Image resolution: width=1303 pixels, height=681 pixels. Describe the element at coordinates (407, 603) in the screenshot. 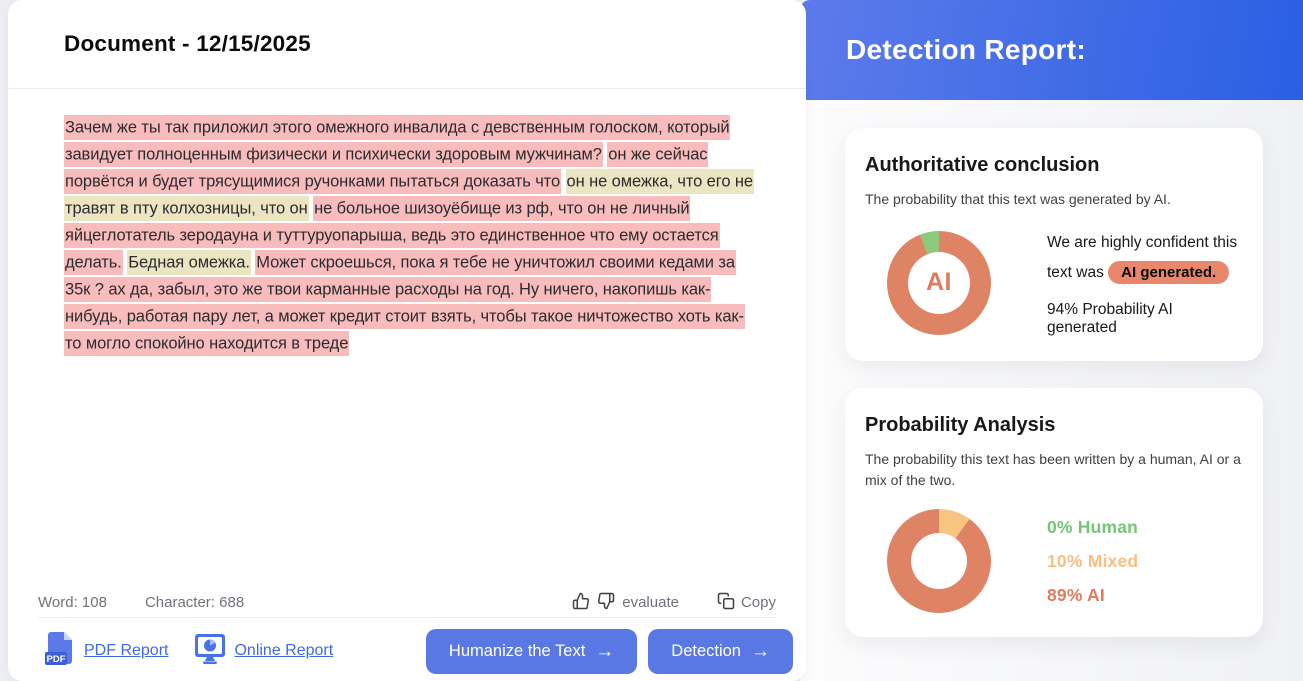

I see `document-footer: Word: 108 Character: 688 evaluate Copy` at that location.